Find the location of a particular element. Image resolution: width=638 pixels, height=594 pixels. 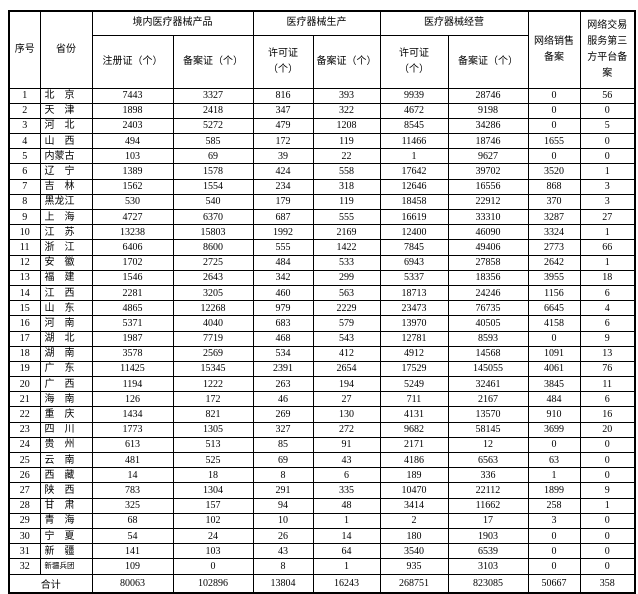

cell-value: 2171 is located at coordinates (414, 445).